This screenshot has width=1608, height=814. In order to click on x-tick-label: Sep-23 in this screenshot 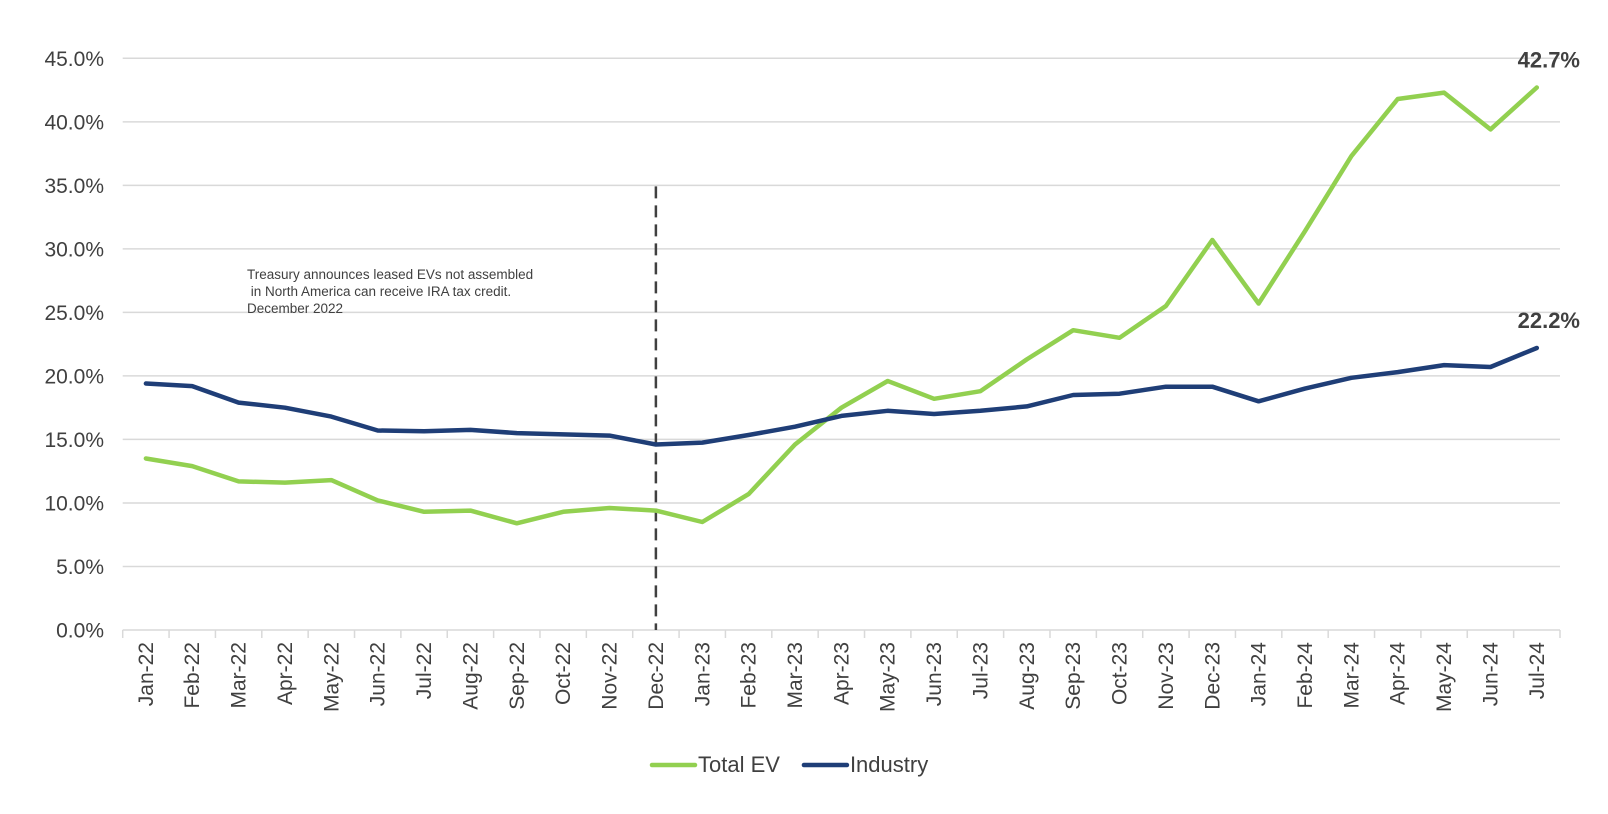, I will do `click(1073, 676)`.